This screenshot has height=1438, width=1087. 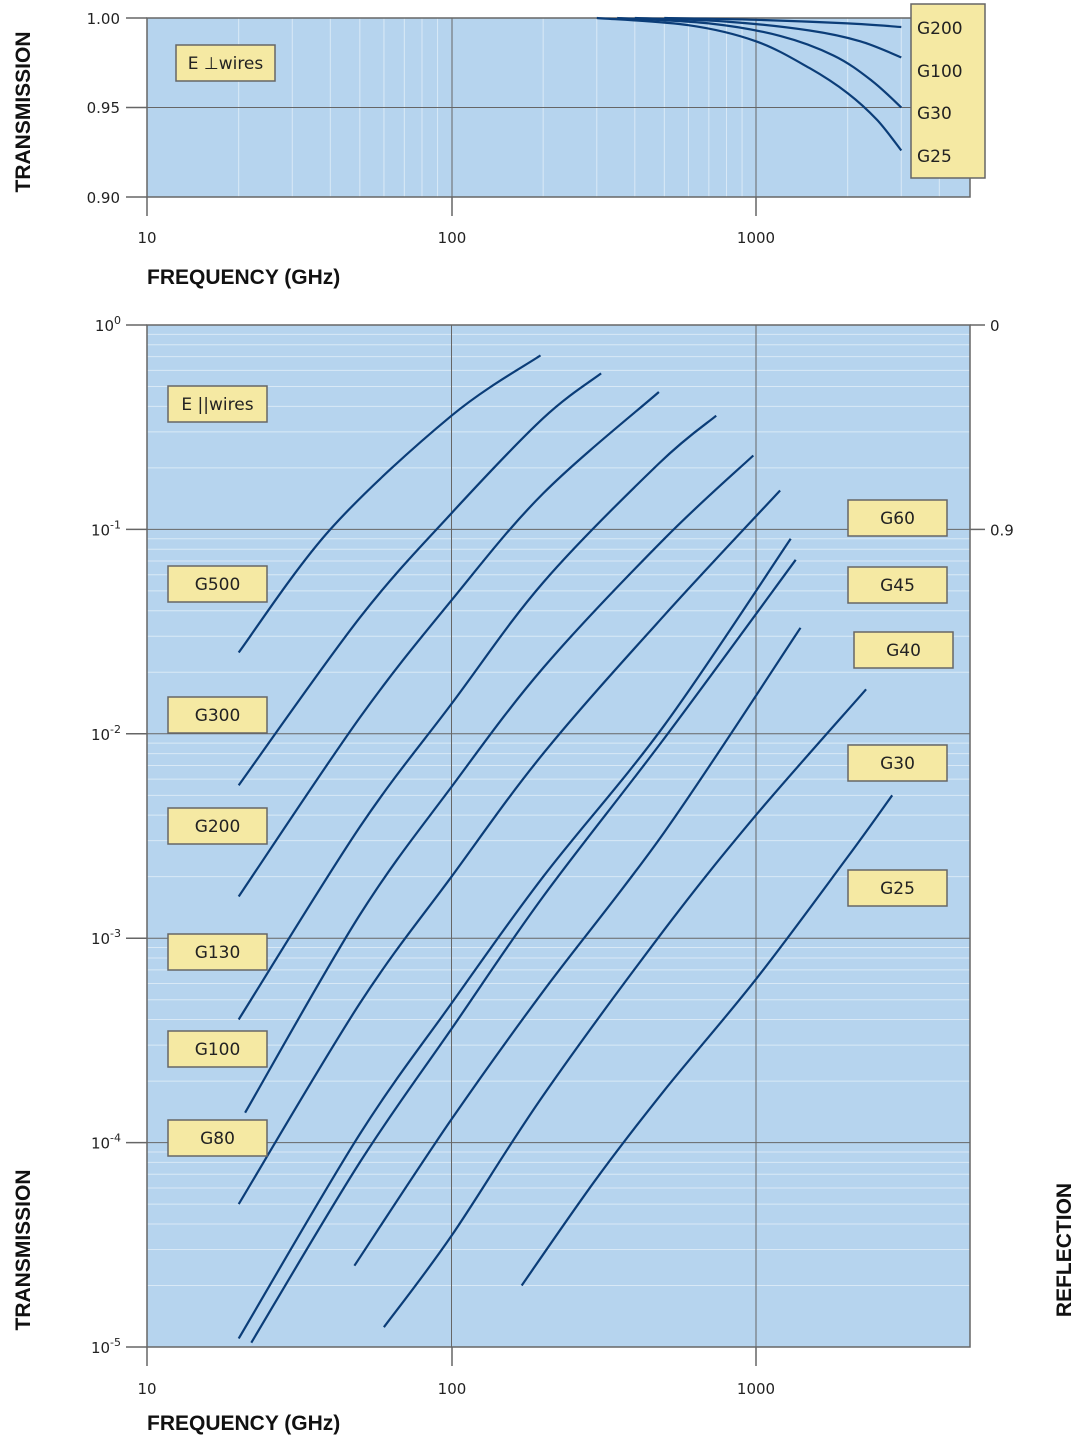 I want to click on curve-label-text: G45, so click(x=897, y=586).